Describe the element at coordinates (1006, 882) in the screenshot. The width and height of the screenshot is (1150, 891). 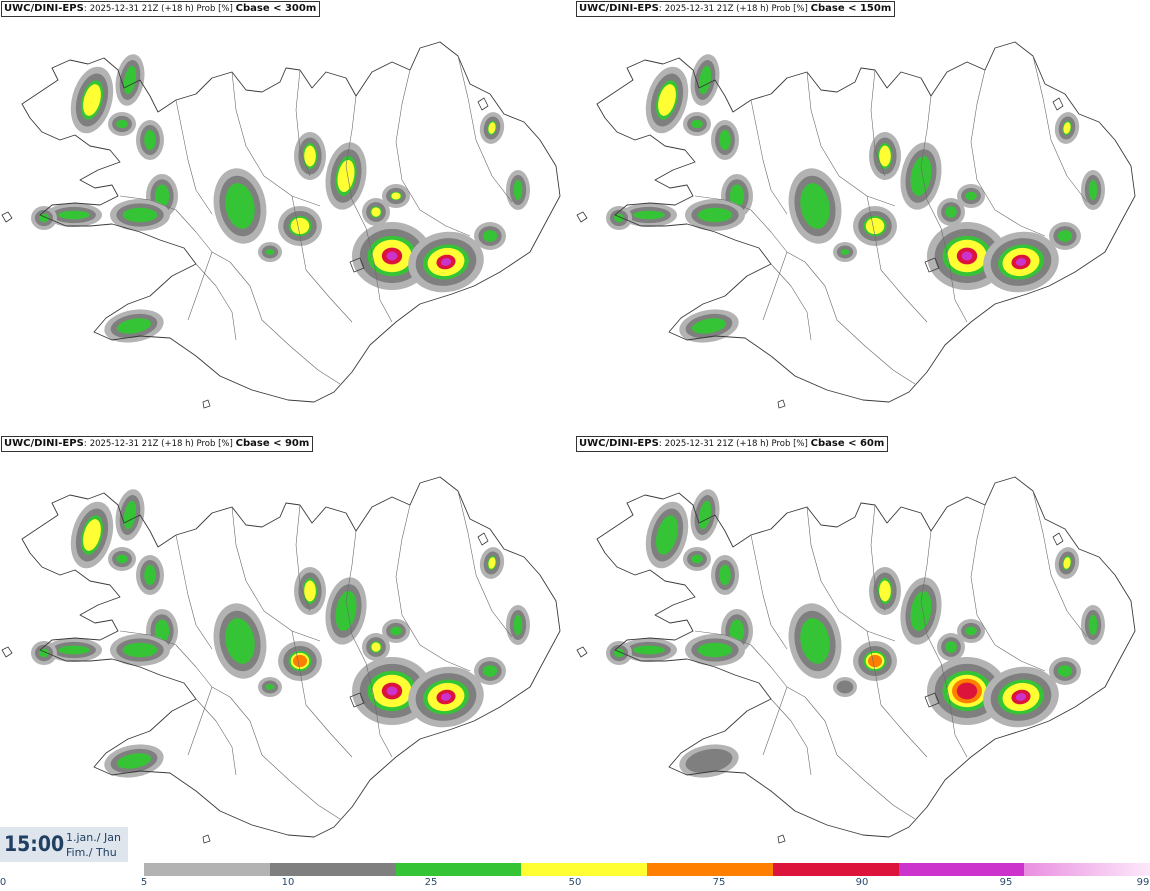
I see `colorbar-tick-label: 95` at that location.